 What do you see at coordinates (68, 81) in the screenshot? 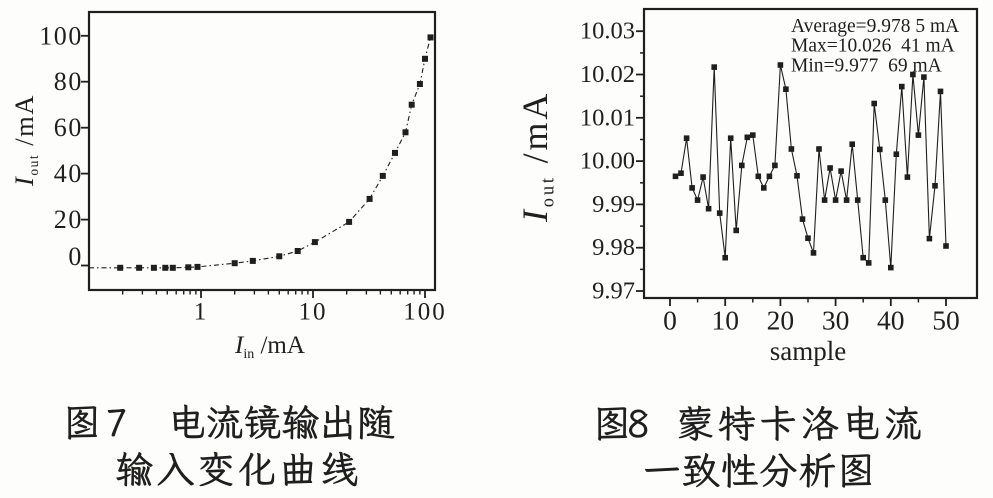
I see `svg-text: 80` at bounding box center [68, 81].